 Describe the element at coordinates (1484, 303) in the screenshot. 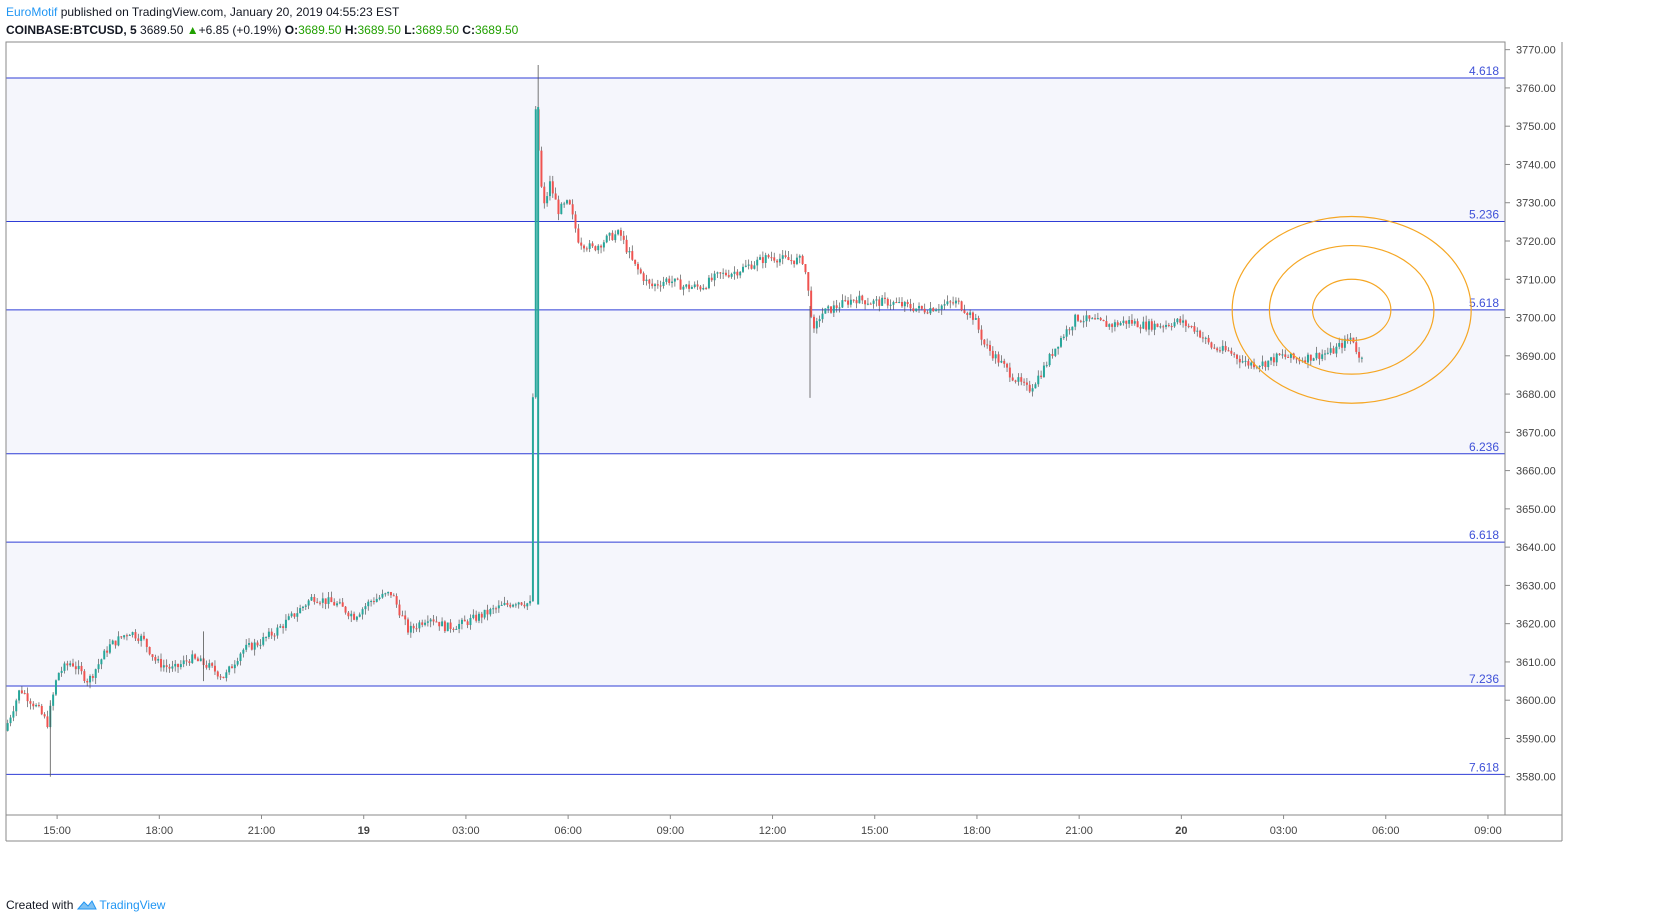

I see `fib-level-label: 5.618` at that location.